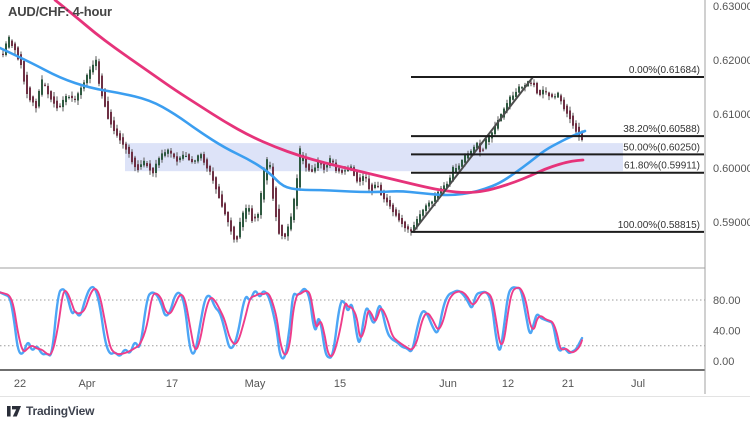 The width and height of the screenshot is (750, 430). What do you see at coordinates (60, 11) in the screenshot?
I see `chart-title: AUD/CHF: 4-hour` at bounding box center [60, 11].